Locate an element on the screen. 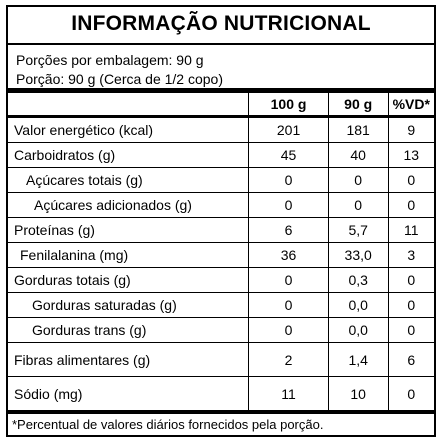  nutrient-name: Fenilalanina (mg) is located at coordinates (129, 255).